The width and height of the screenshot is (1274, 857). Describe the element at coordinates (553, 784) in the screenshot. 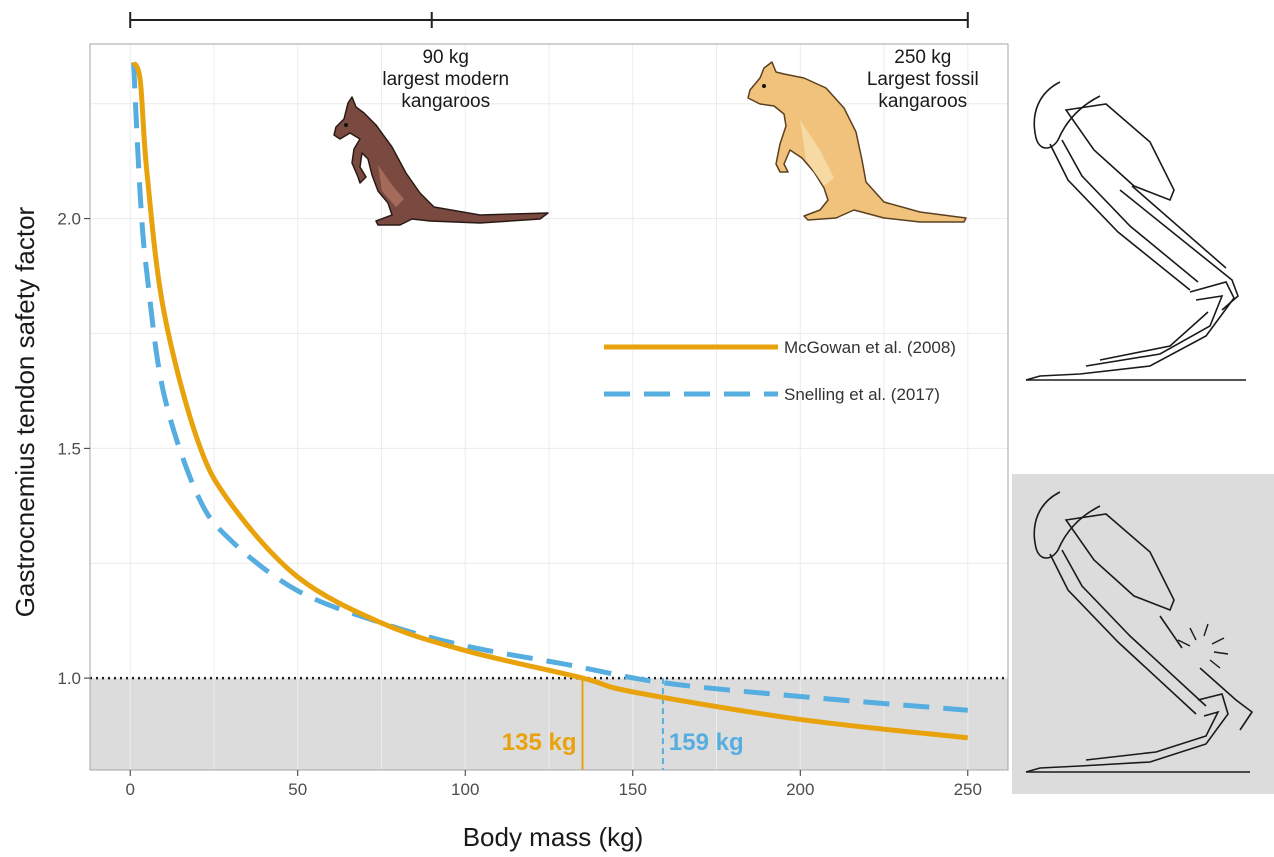

I see `x-axis: 0 50 100 150 200 250` at that location.